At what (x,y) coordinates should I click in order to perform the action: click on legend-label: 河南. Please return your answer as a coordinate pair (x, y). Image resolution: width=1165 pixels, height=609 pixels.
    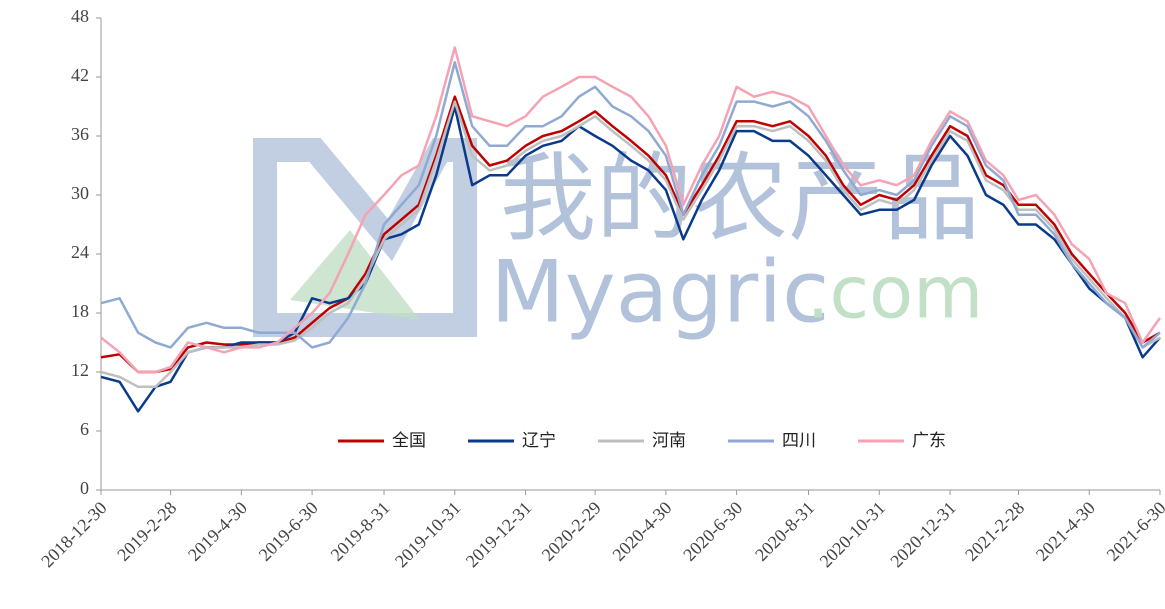
    Looking at the image, I should click on (669, 441).